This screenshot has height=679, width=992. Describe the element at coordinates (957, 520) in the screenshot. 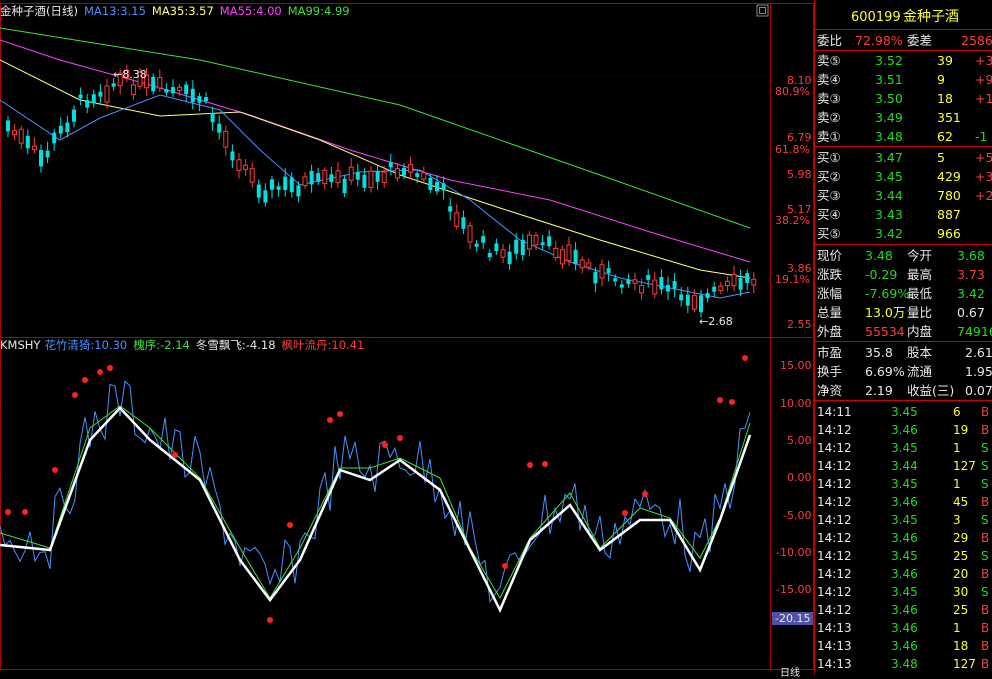

I see `tick-volume: 3` at that location.